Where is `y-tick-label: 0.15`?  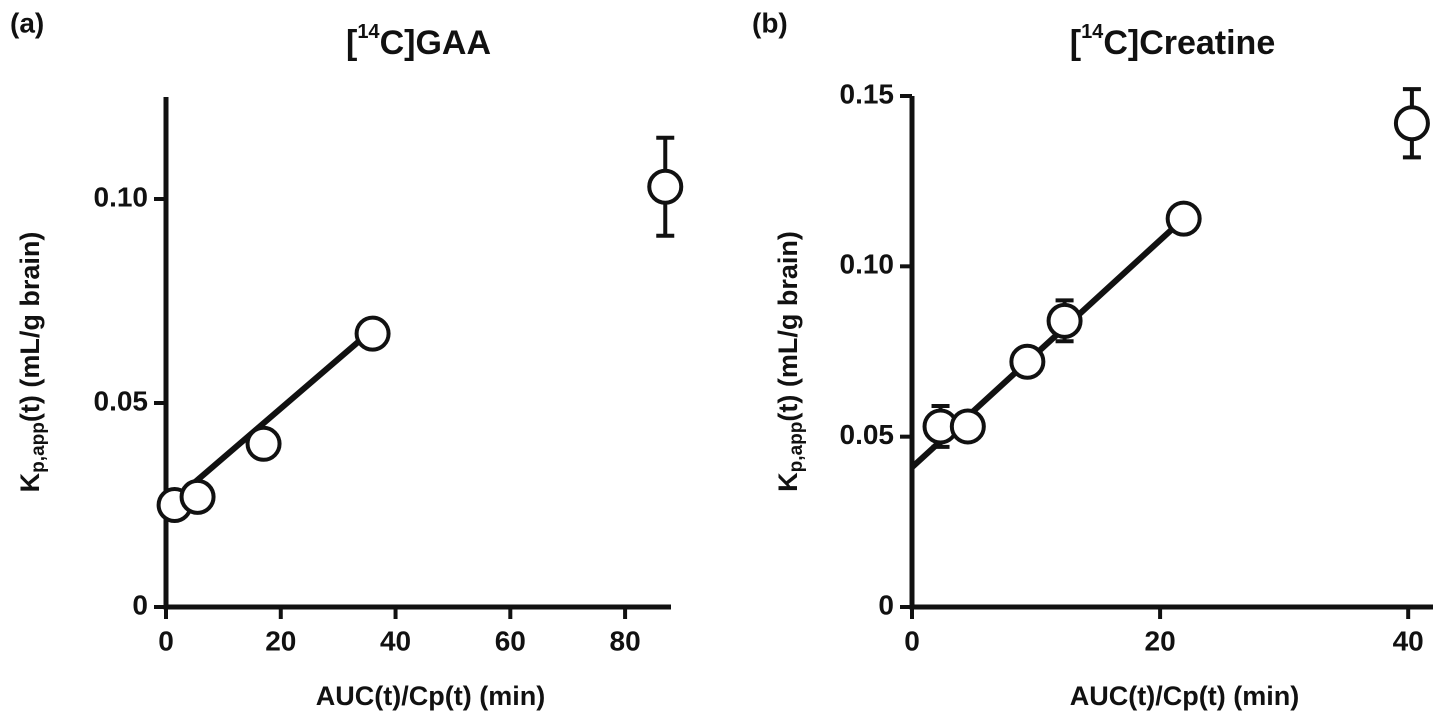 y-tick-label: 0.15 is located at coordinates (867, 93).